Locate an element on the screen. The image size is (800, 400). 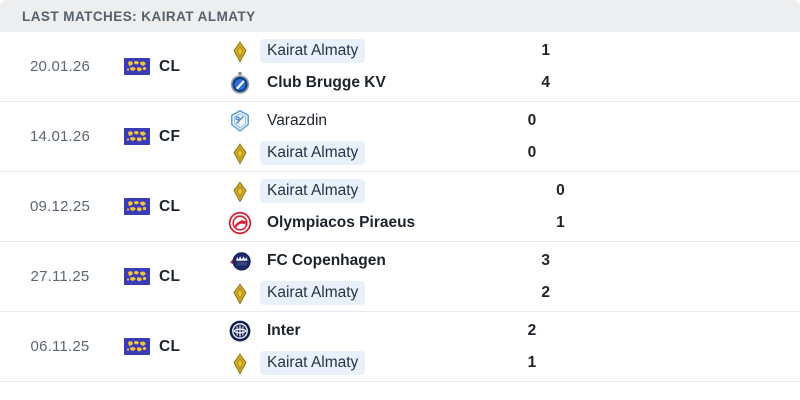
team-name: Varazdin is located at coordinates (297, 120).